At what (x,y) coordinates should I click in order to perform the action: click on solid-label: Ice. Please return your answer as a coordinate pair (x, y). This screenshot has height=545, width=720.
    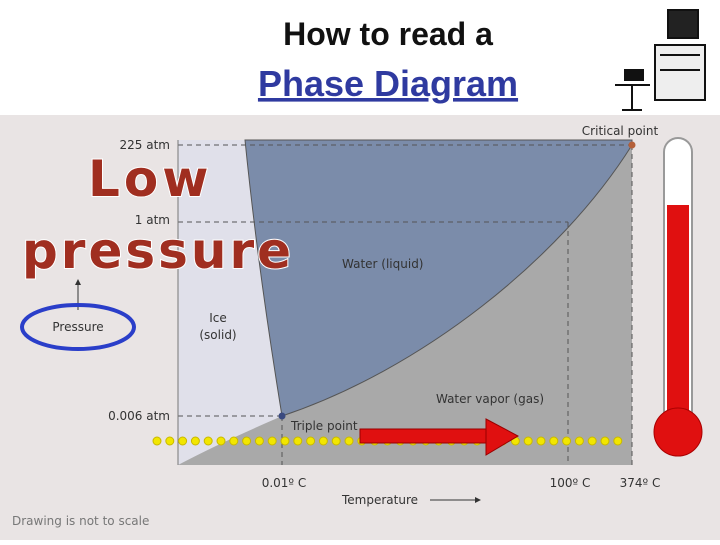
    Looking at the image, I should click on (218, 318).